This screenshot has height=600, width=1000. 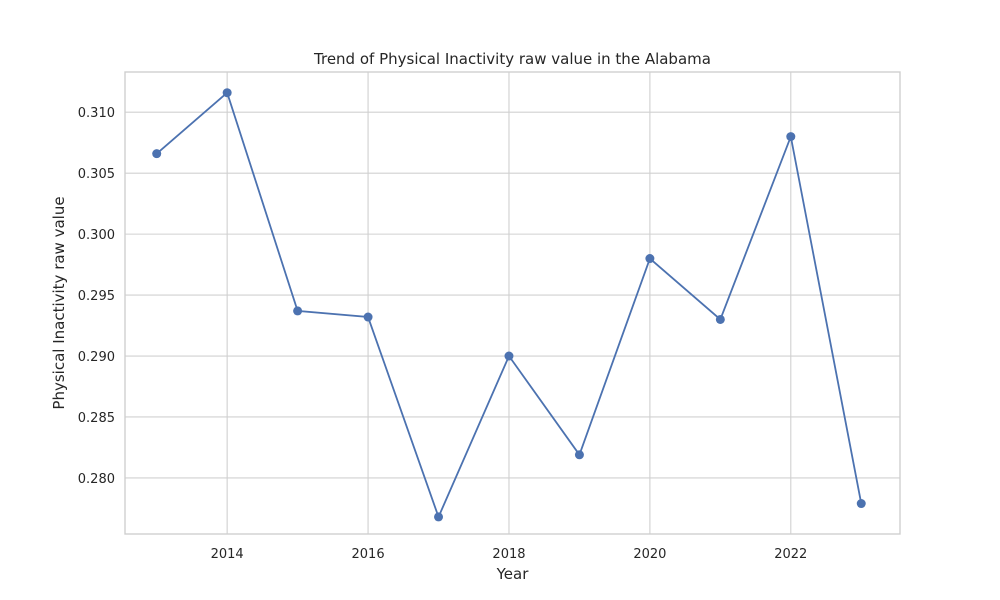 I want to click on y-tick-label: 0.295, so click(x=96, y=296).